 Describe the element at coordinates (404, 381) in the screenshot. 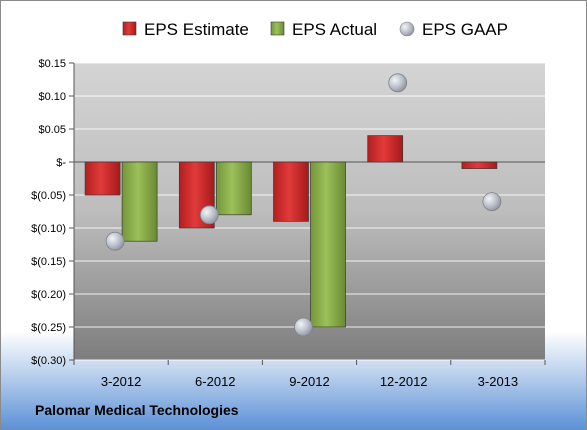

I see `x-tick-label: 12-2012` at that location.